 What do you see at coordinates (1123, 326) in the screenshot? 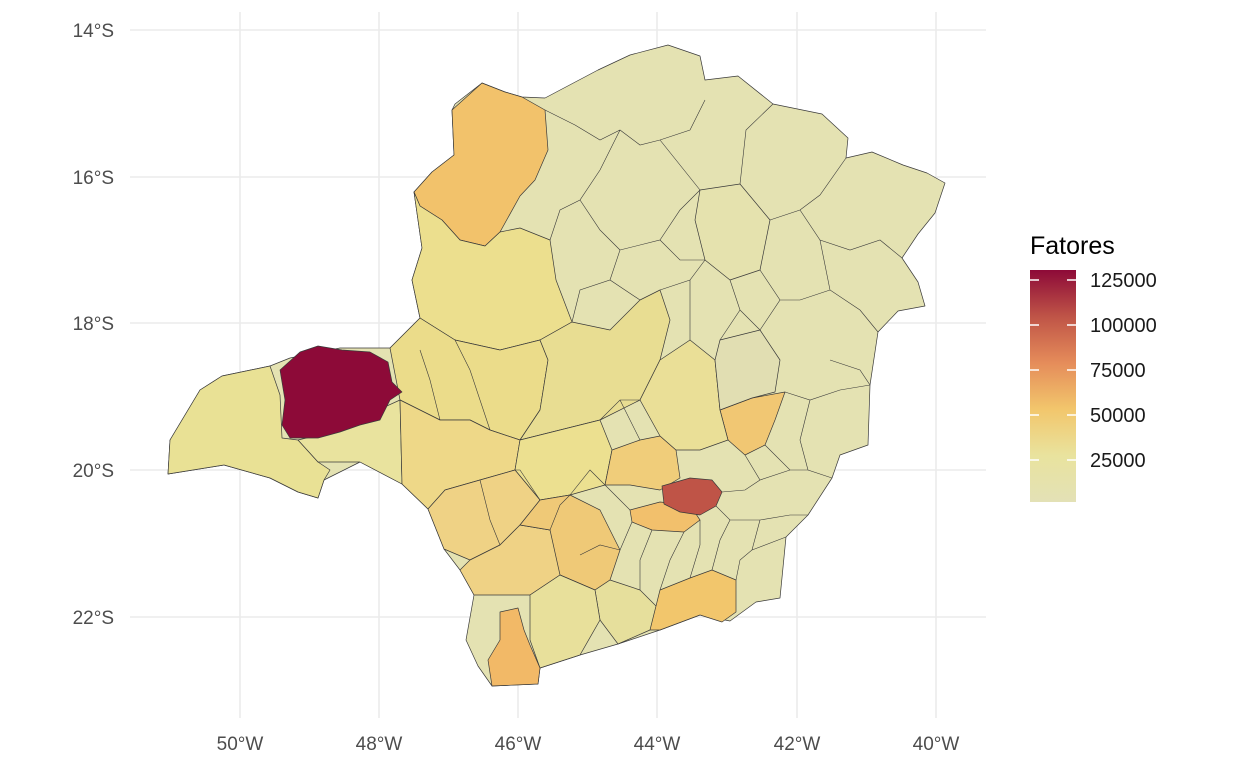
I see `legend-label: 100000` at bounding box center [1123, 326].